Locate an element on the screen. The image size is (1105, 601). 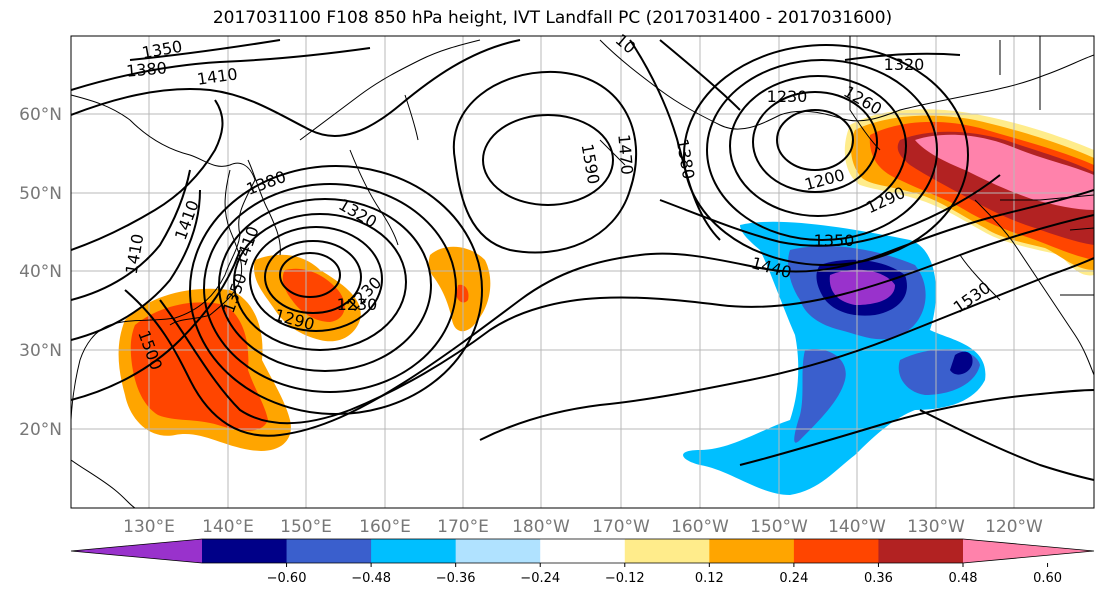
lat-label: 40°N is located at coordinates (40, 272).